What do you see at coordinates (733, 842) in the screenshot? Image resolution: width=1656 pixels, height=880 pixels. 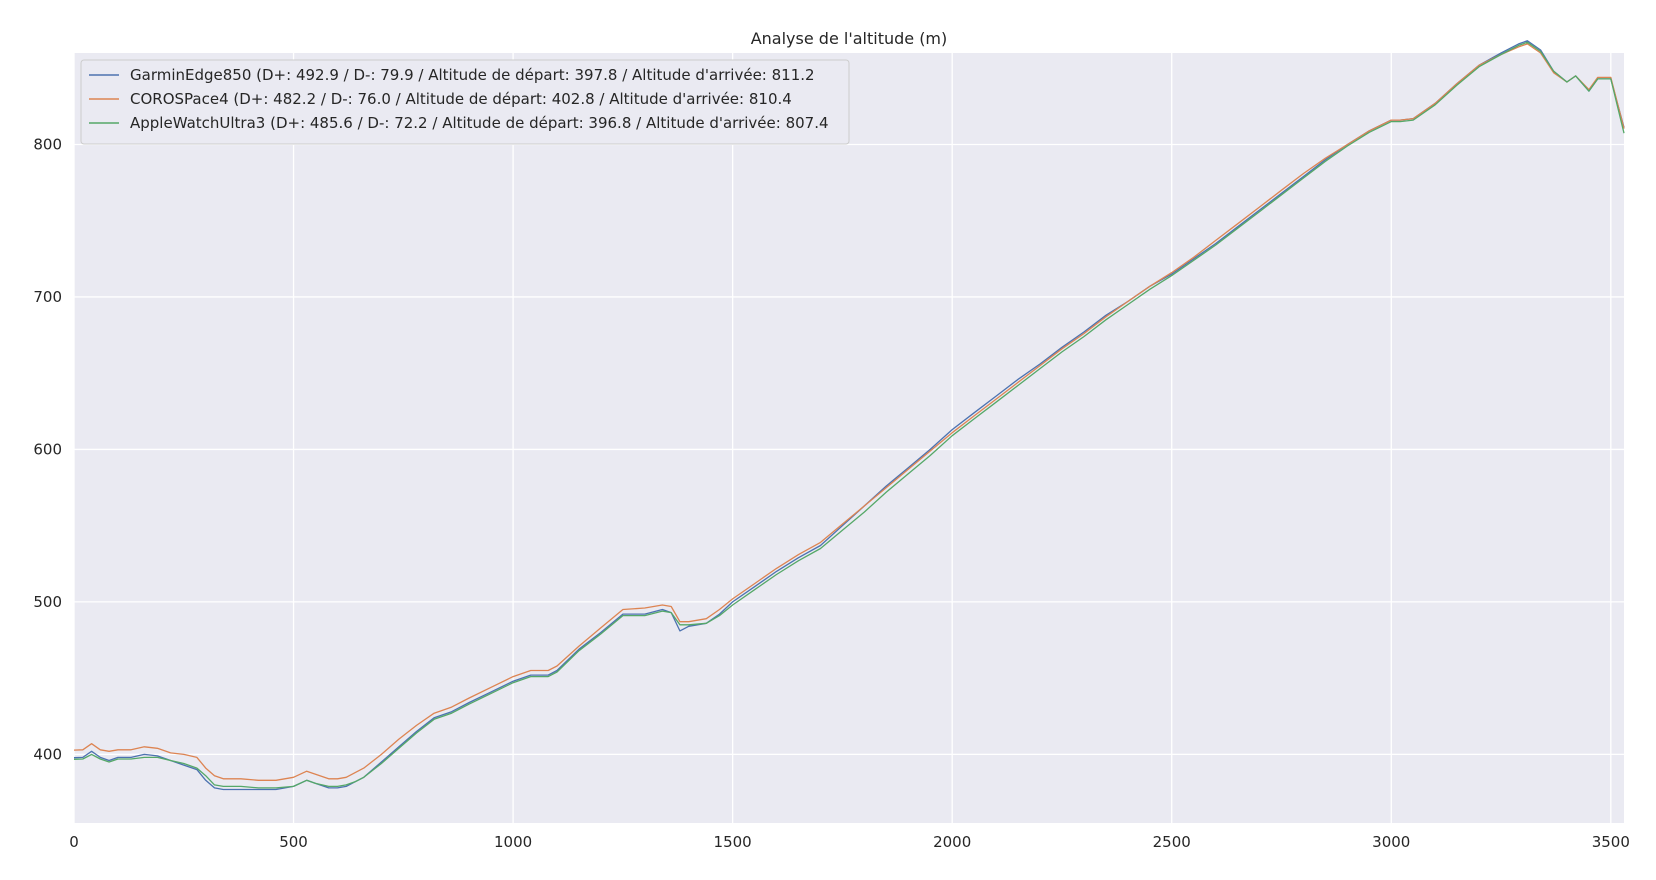 I see `x-tick-label: 1500` at bounding box center [733, 842].